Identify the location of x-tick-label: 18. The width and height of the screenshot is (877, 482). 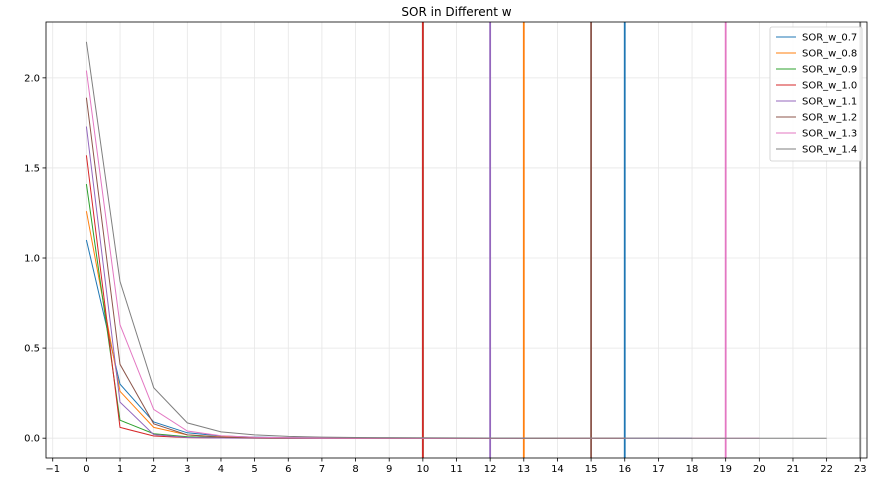
(692, 469).